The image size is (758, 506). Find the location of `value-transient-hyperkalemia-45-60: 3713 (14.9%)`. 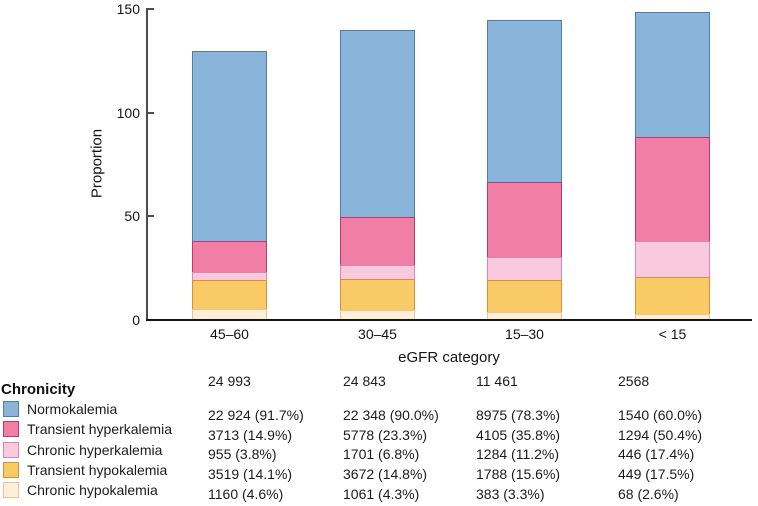

value-transient-hyperkalemia-45-60: 3713 (14.9%) is located at coordinates (250, 435).